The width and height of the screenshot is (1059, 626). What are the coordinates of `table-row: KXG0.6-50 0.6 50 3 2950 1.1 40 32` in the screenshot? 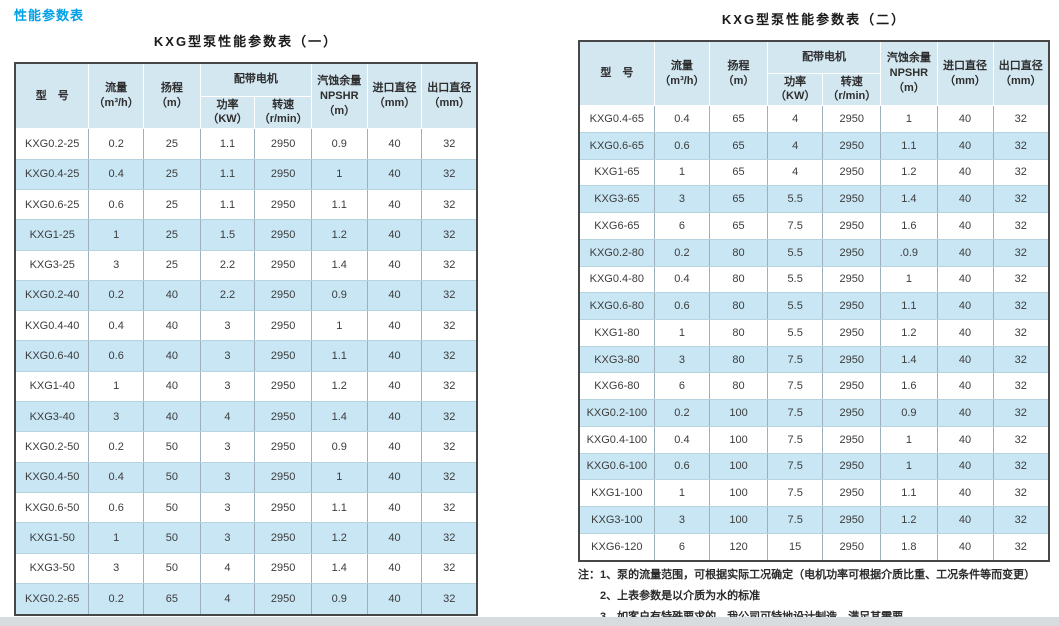 It's located at (246, 508).